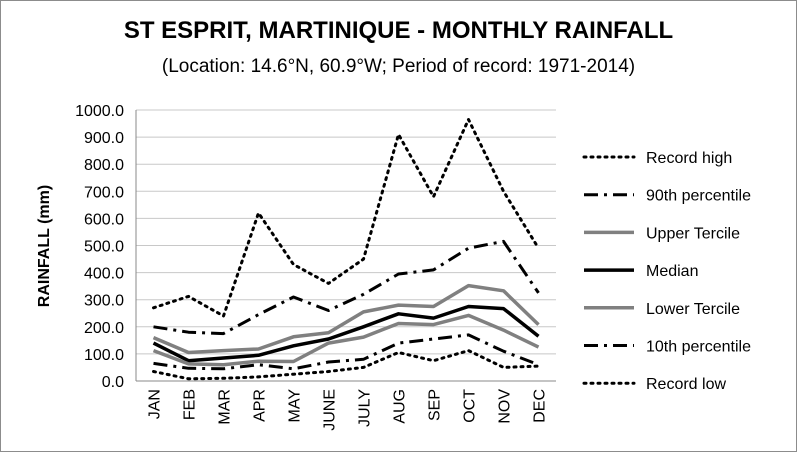 The width and height of the screenshot is (797, 452). I want to click on series-line-90th-percentile, so click(346, 287).